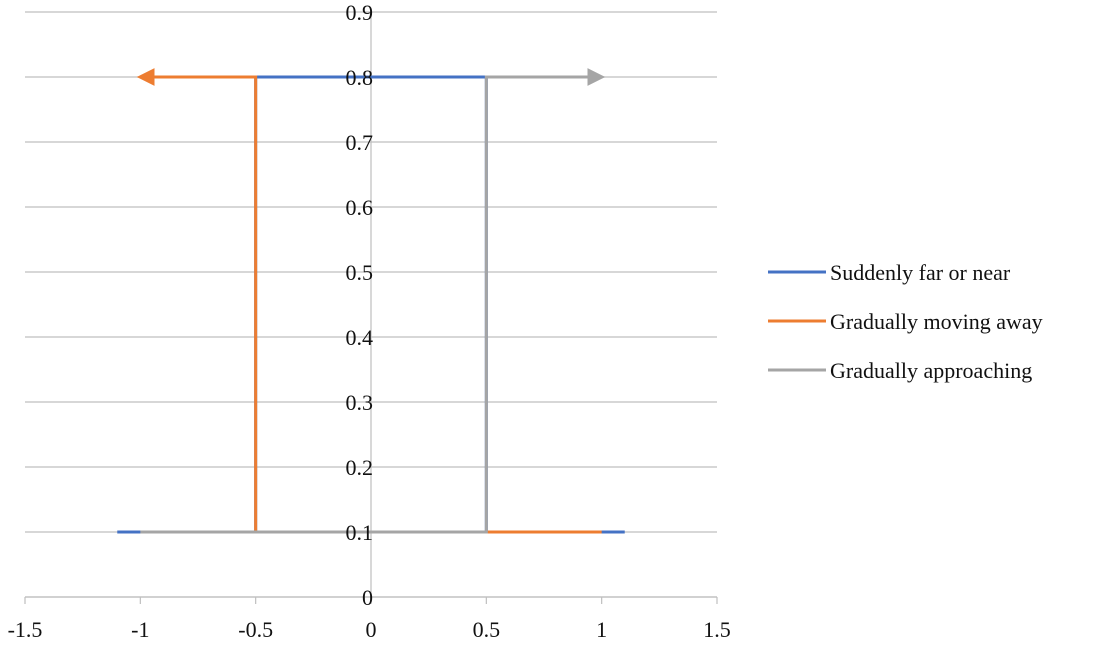 The image size is (1105, 646). What do you see at coordinates (371, 629) in the screenshot?
I see `x-tick-label: 0` at bounding box center [371, 629].